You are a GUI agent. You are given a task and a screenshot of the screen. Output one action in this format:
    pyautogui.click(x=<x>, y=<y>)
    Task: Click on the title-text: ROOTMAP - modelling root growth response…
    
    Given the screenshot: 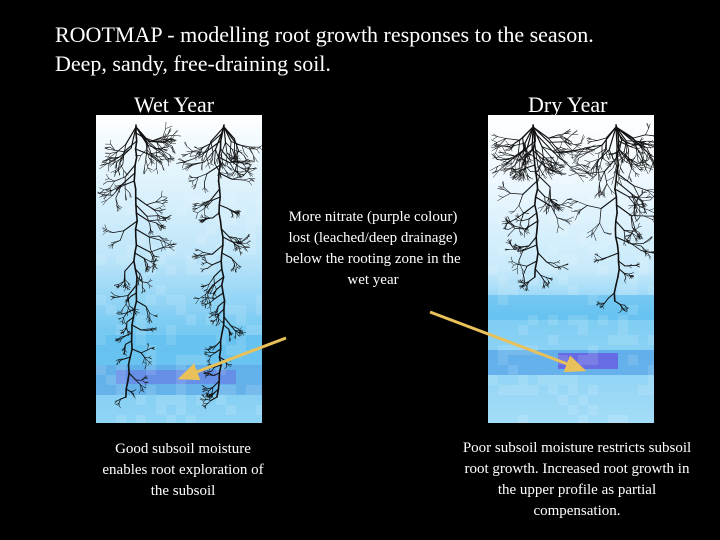 What is the action you would take?
    pyautogui.click(x=324, y=49)
    